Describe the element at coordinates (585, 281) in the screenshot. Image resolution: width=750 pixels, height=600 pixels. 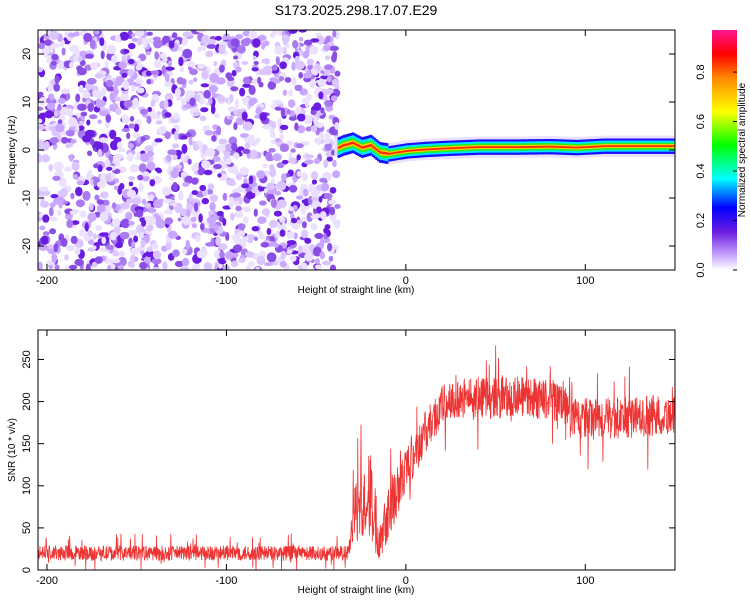
I see `x-tick-label: 100` at that location.